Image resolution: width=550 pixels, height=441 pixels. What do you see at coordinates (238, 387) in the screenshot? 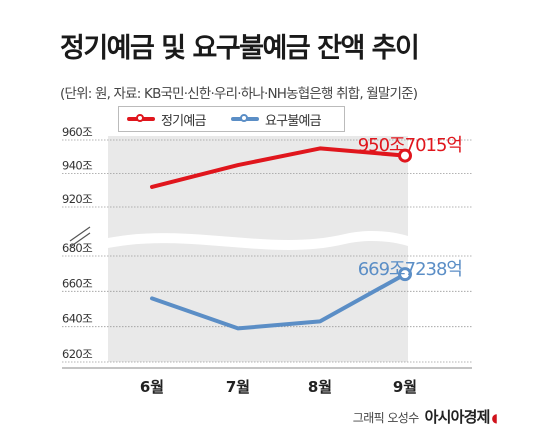
I see `x-tick-label: 7월` at bounding box center [238, 387].